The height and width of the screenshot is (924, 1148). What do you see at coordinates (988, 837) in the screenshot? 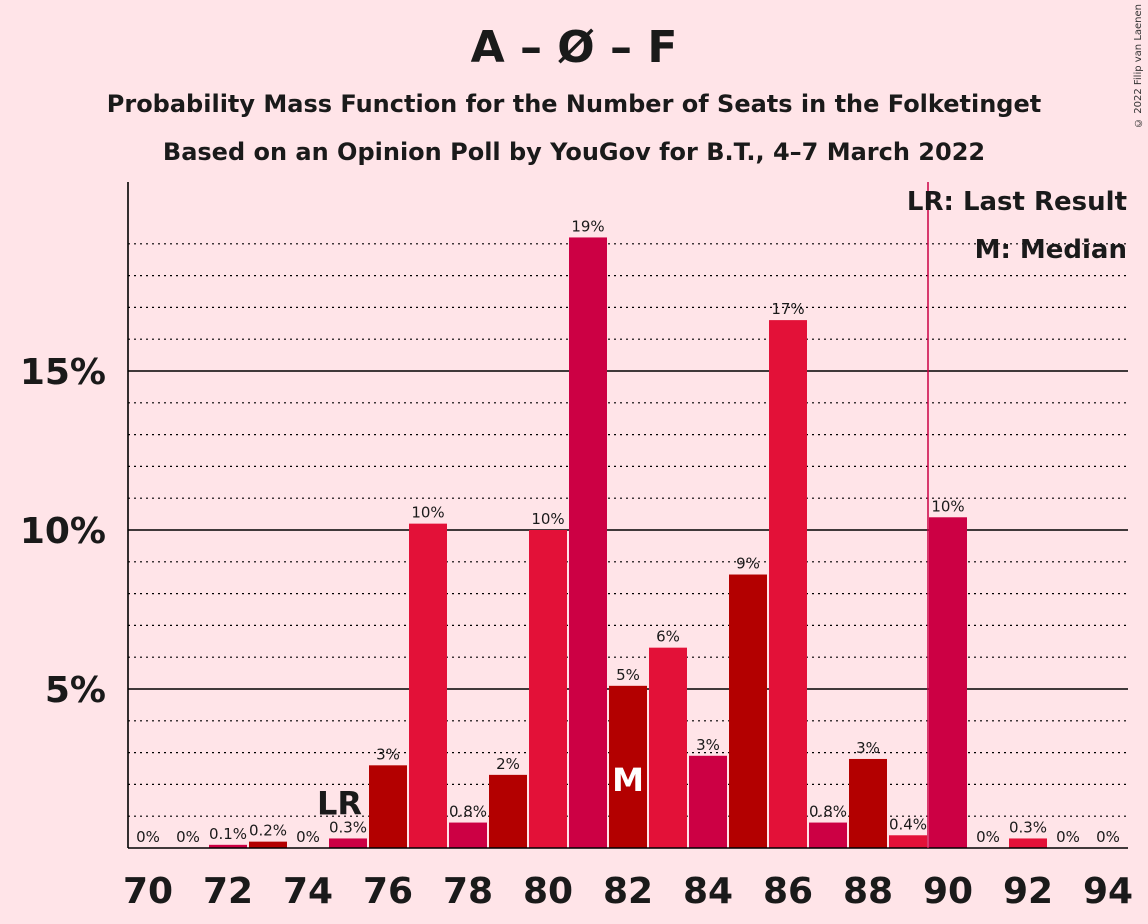
I see `data-label-91: 0%` at bounding box center [988, 837].